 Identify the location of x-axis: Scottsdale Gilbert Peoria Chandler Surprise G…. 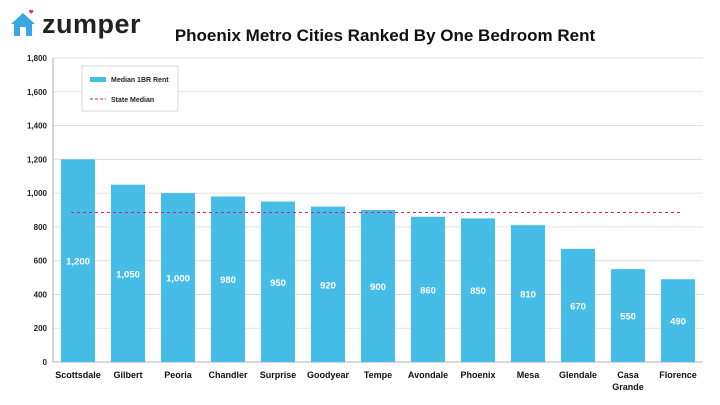
(376, 381).